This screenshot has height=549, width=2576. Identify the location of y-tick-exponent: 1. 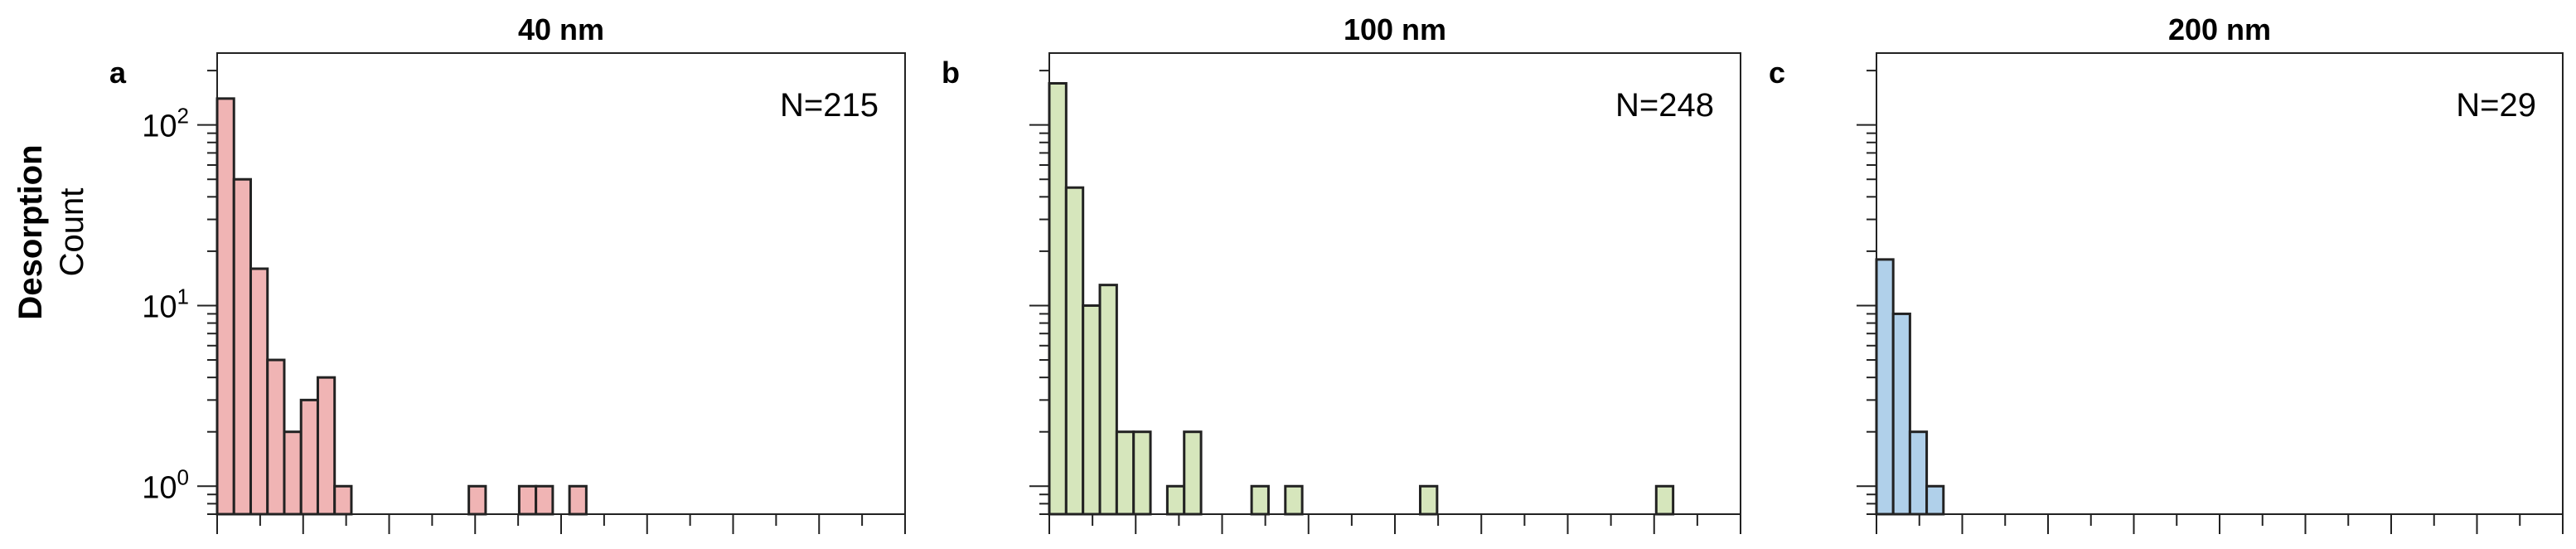
(183, 297).